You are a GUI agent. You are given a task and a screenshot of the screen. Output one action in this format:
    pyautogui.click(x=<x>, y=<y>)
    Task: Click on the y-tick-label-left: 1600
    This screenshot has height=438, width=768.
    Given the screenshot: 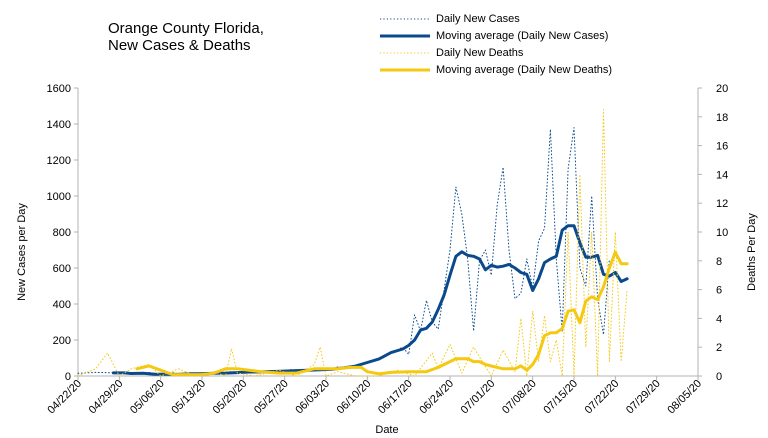 What is the action you would take?
    pyautogui.click(x=59, y=89)
    